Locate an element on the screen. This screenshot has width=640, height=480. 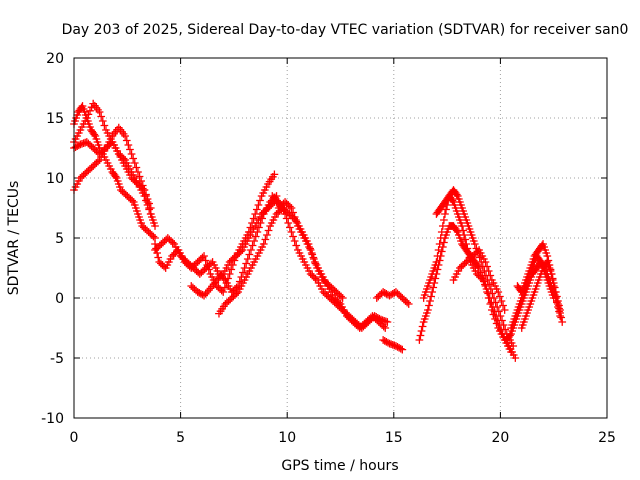
x-tick-label: 10 is located at coordinates (287, 438).